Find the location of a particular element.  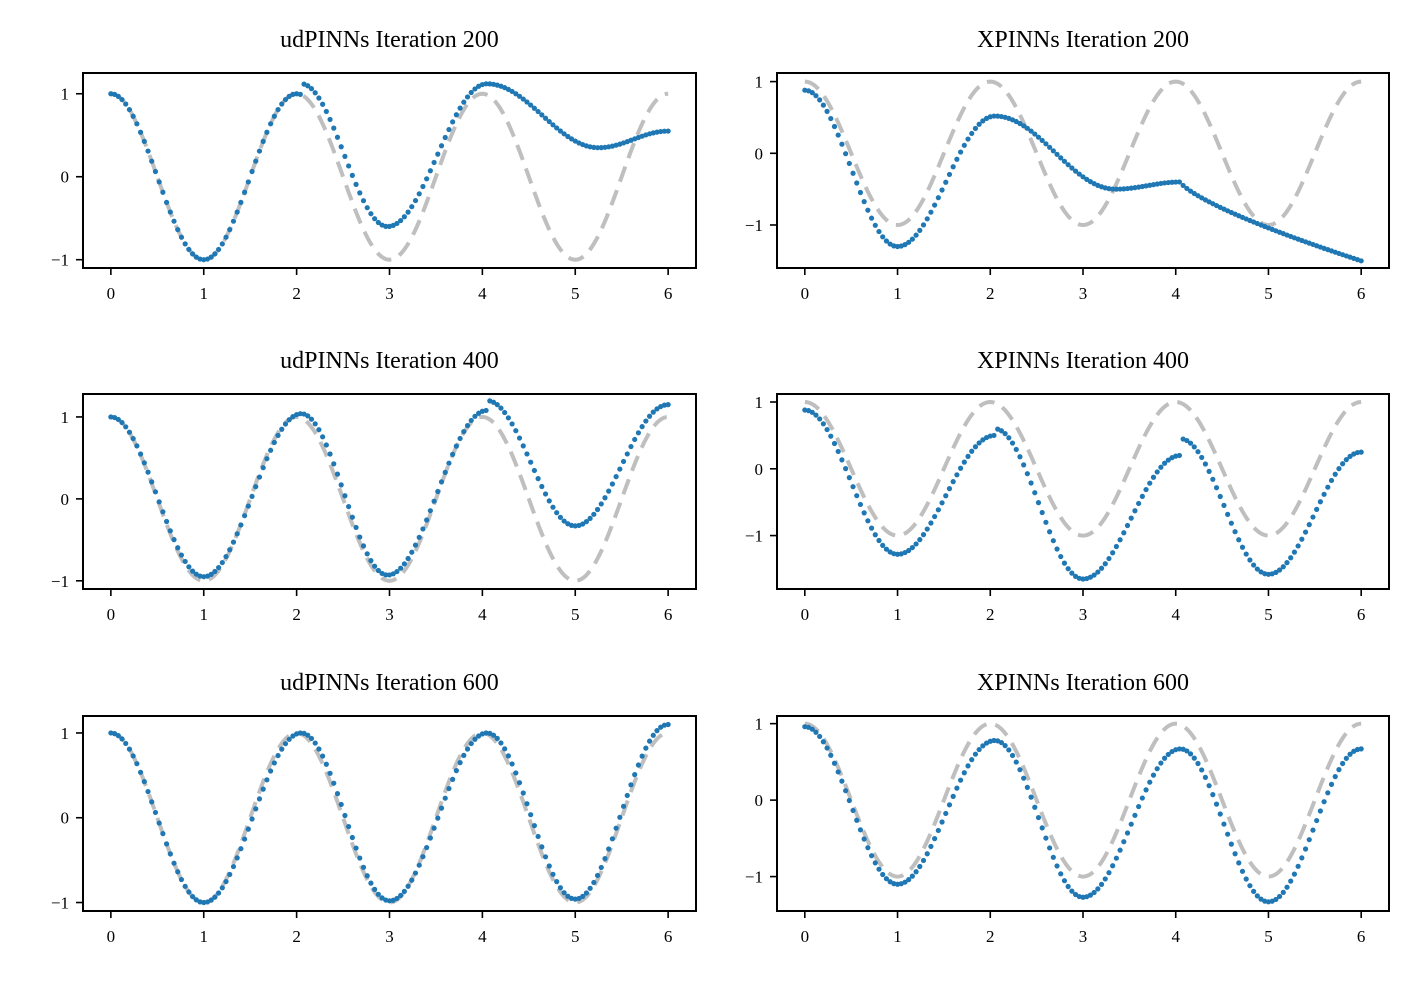

subplot-title: XPINNs Iteration 200 is located at coordinates (1083, 40).